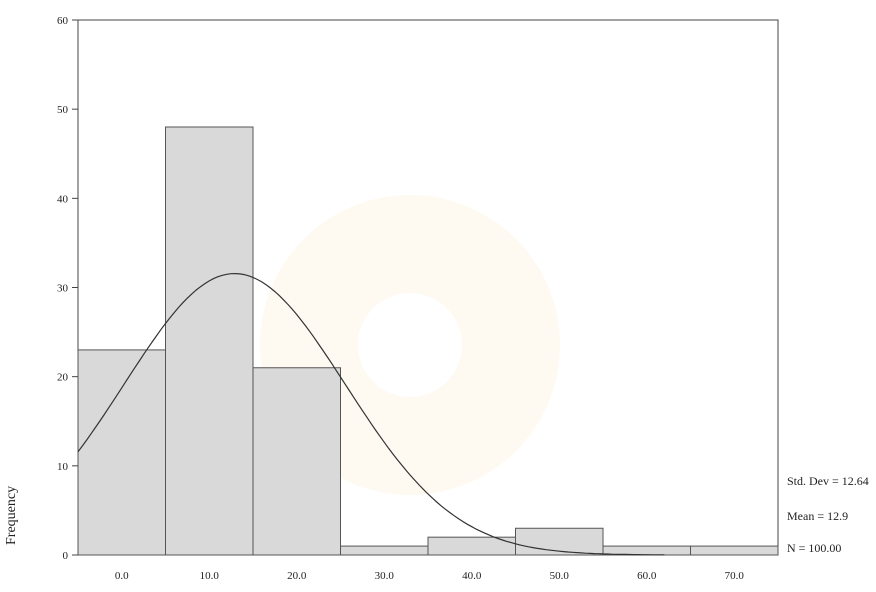 This screenshot has height=592, width=876. I want to click on y-tick-label: 30, so click(63, 289).